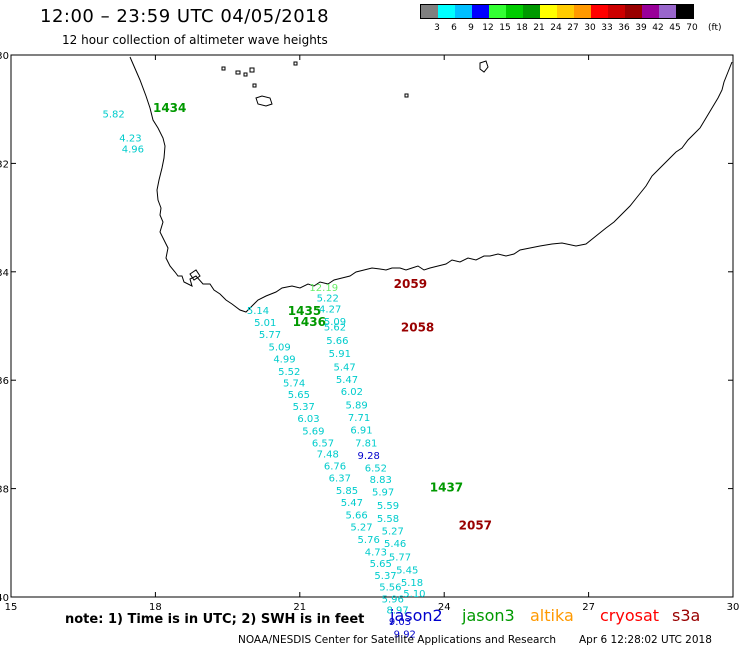  What do you see at coordinates (366, 443) in the screenshot?
I see `wave-height-label: 7.81` at bounding box center [366, 443].